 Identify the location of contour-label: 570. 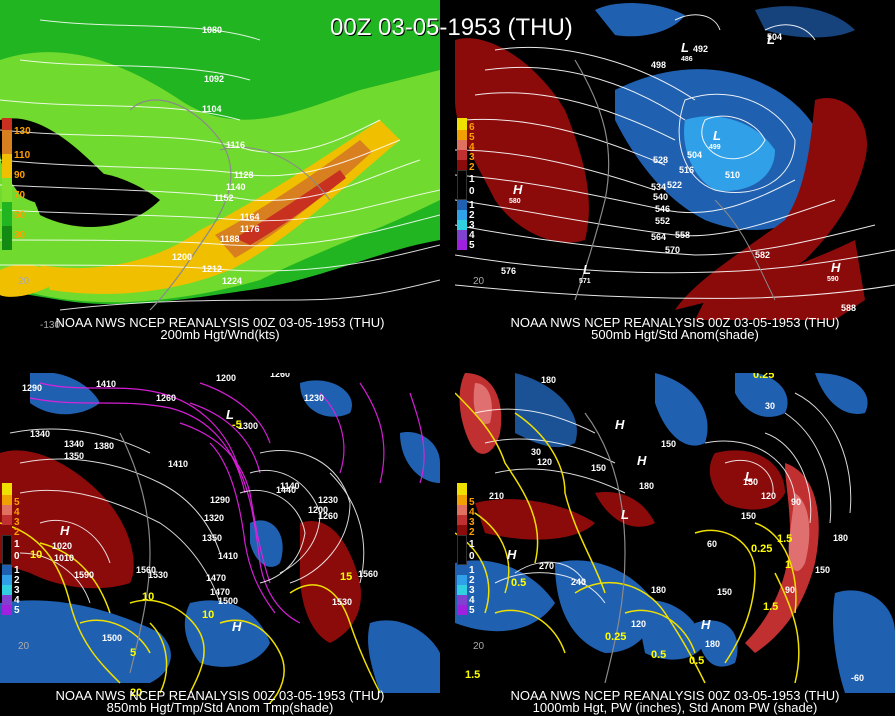
(673, 250).